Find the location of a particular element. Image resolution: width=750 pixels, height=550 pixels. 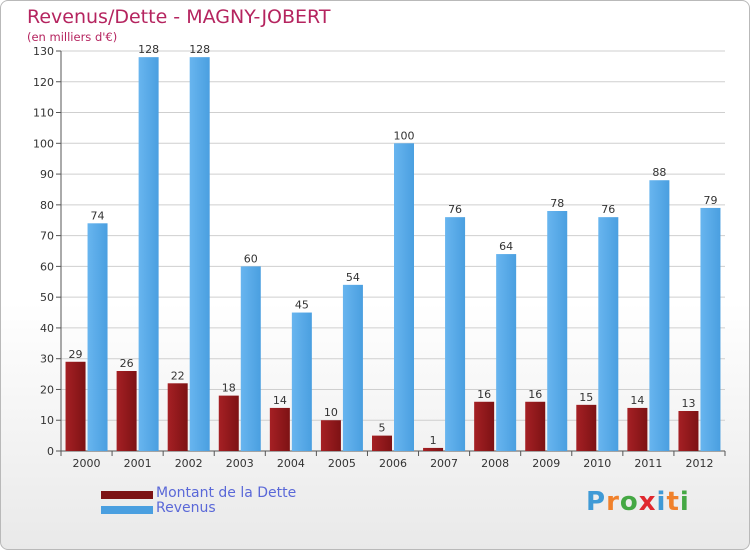

data-label: 60 is located at coordinates (251, 258).